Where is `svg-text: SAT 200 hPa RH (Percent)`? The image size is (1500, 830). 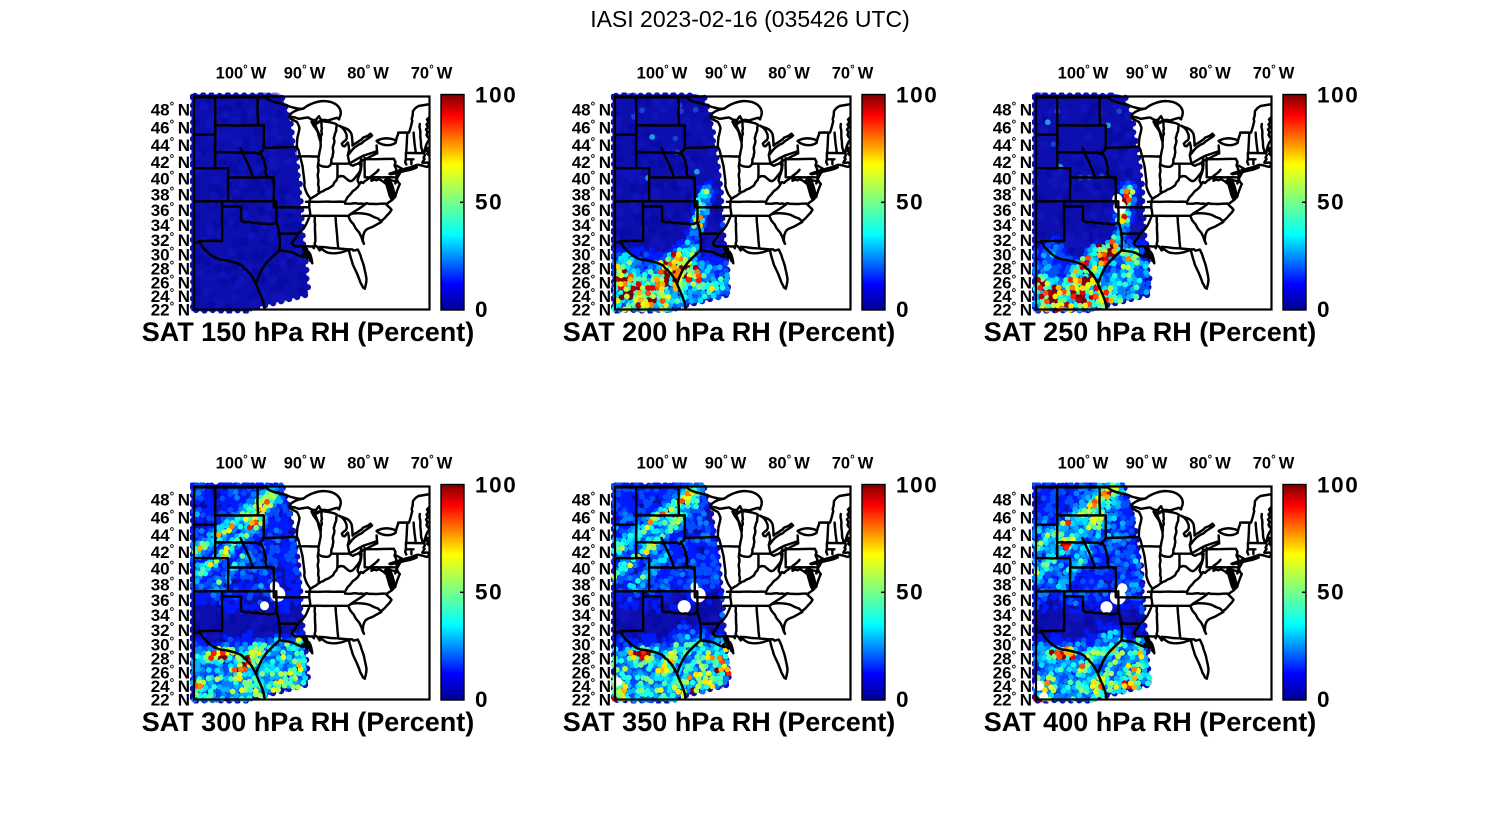
svg-text: SAT 200 hPa RH (Percent) is located at coordinates (729, 332).